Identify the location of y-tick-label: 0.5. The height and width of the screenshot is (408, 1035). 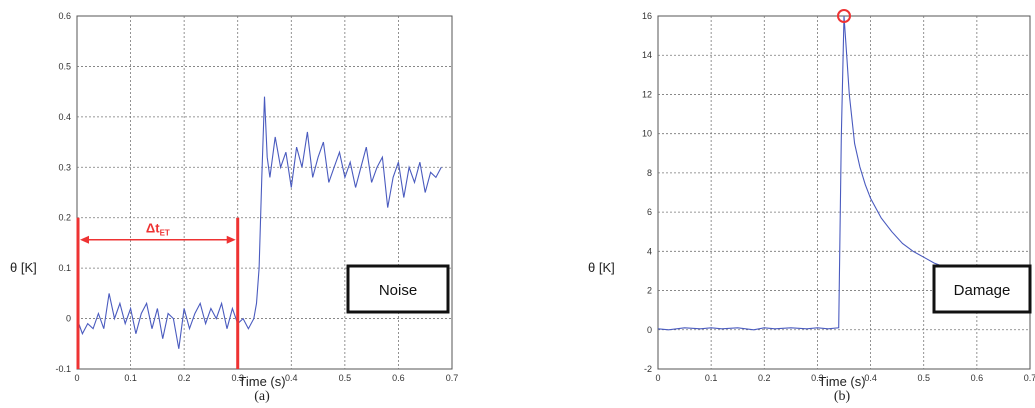
(64, 66).